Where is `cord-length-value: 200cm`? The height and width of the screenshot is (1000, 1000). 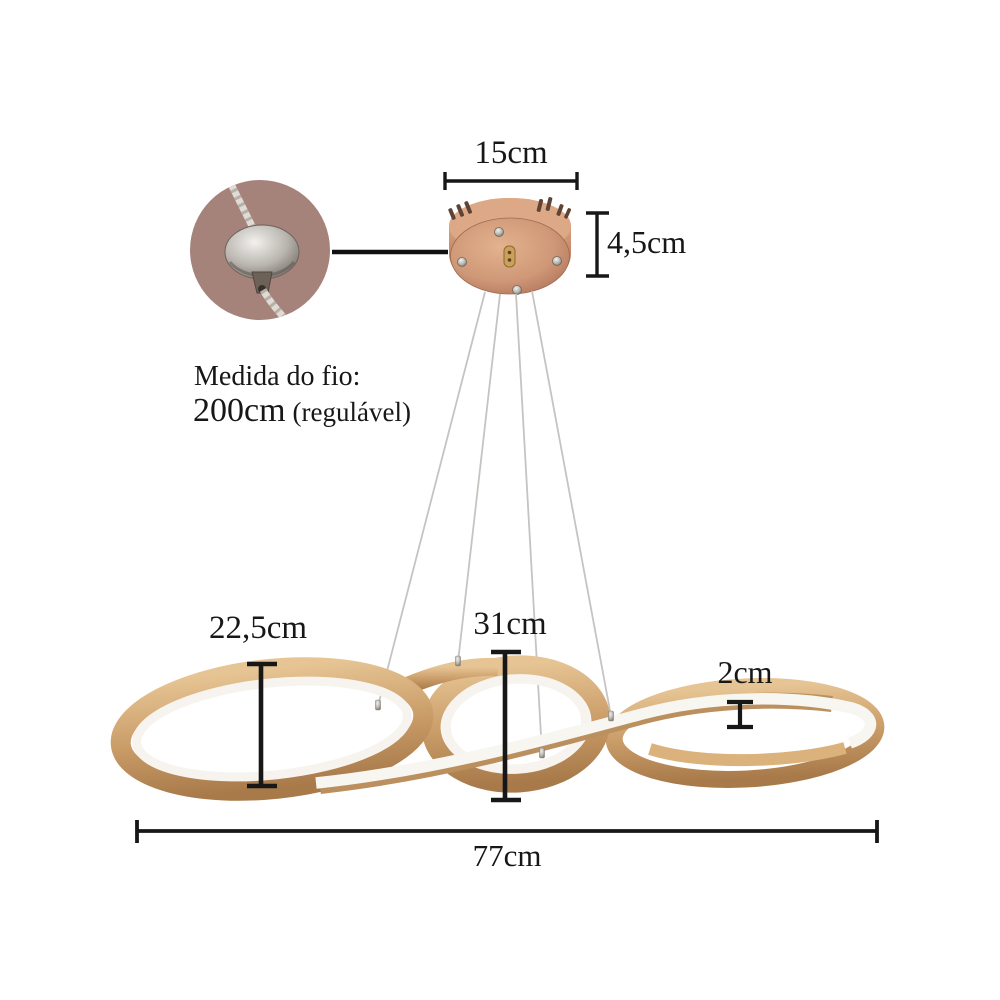 cord-length-value: 200cm is located at coordinates (239, 410).